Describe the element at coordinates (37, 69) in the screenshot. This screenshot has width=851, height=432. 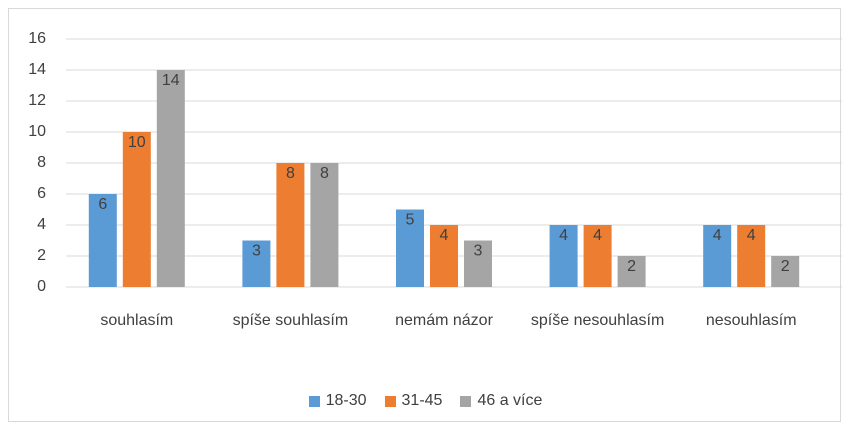
I see `y-tick-label: 14` at that location.